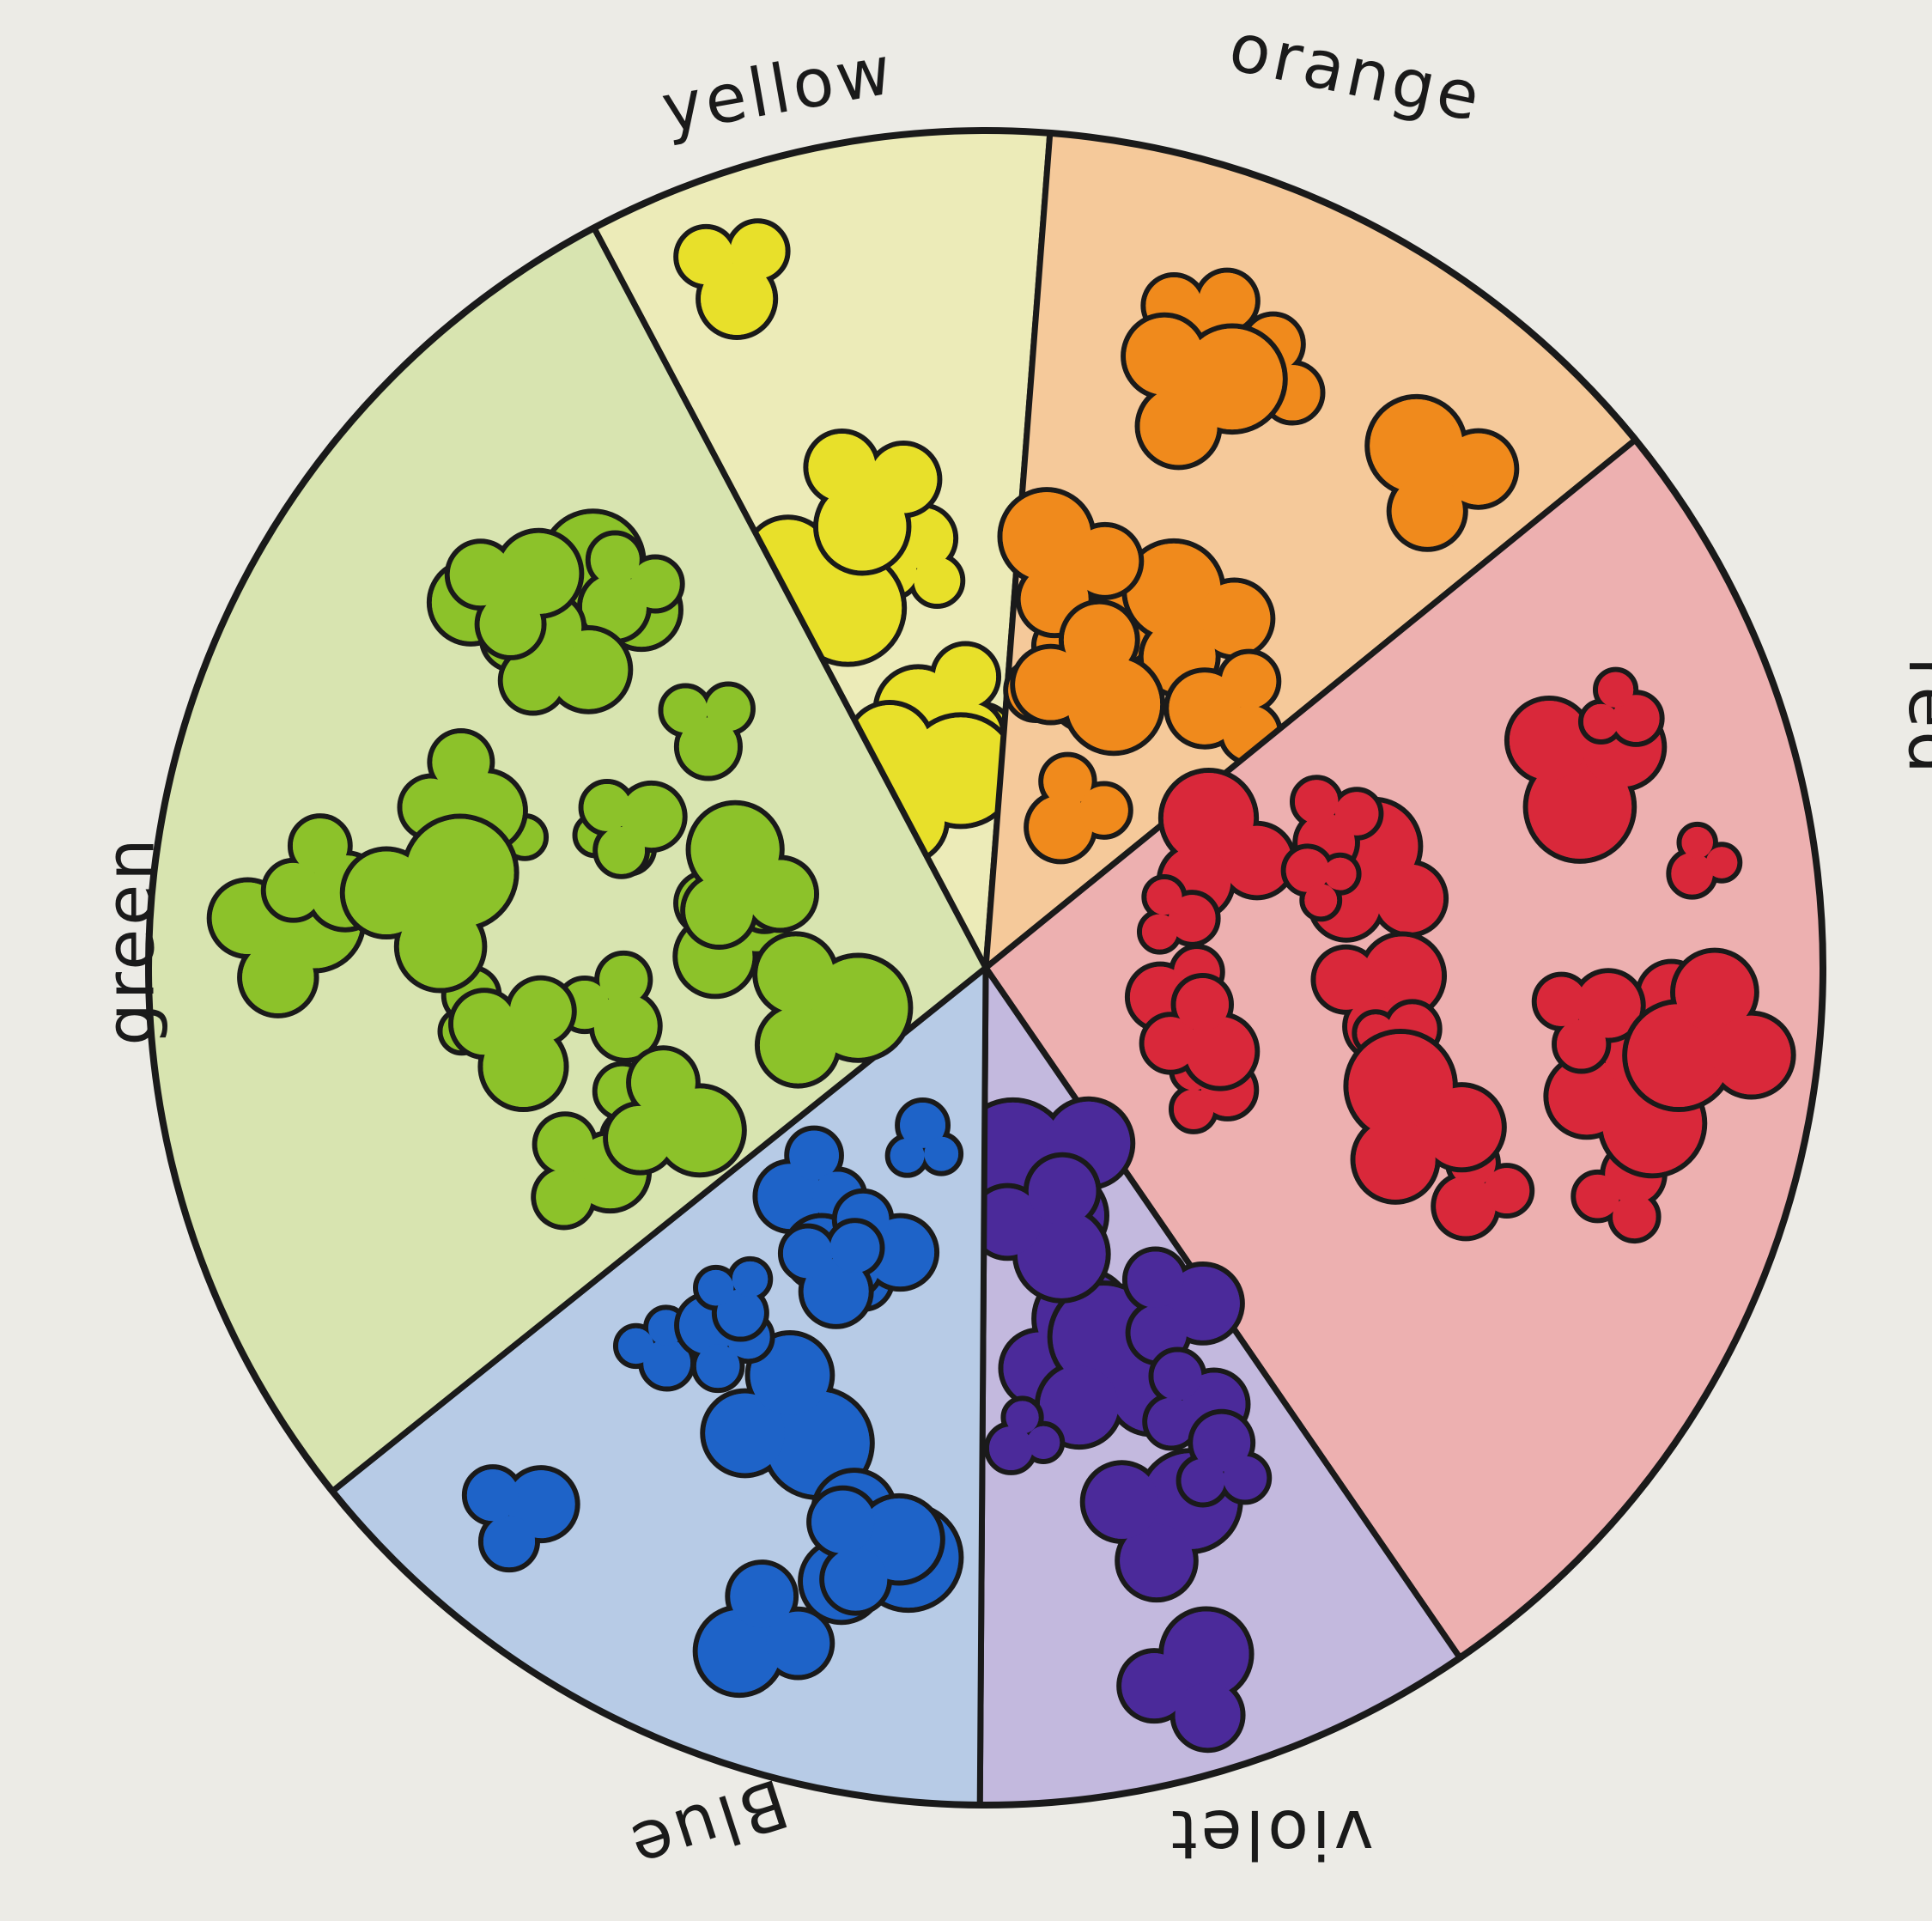 The height and width of the screenshot is (1921, 1932). Describe the element at coordinates (1912, 717) in the screenshot. I see `label-red: red` at that location.